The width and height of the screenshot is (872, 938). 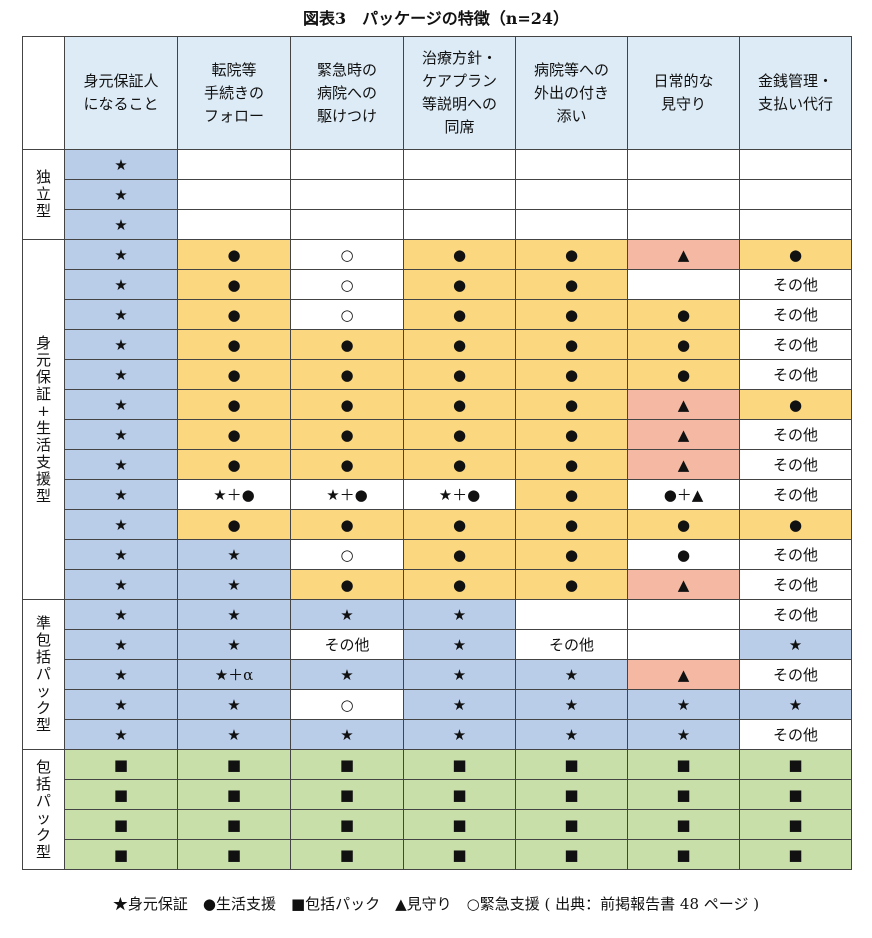 I want to click on group-label-cell: 身 元 保 証 + 生 活 支 援 型, so click(x=43, y=419).